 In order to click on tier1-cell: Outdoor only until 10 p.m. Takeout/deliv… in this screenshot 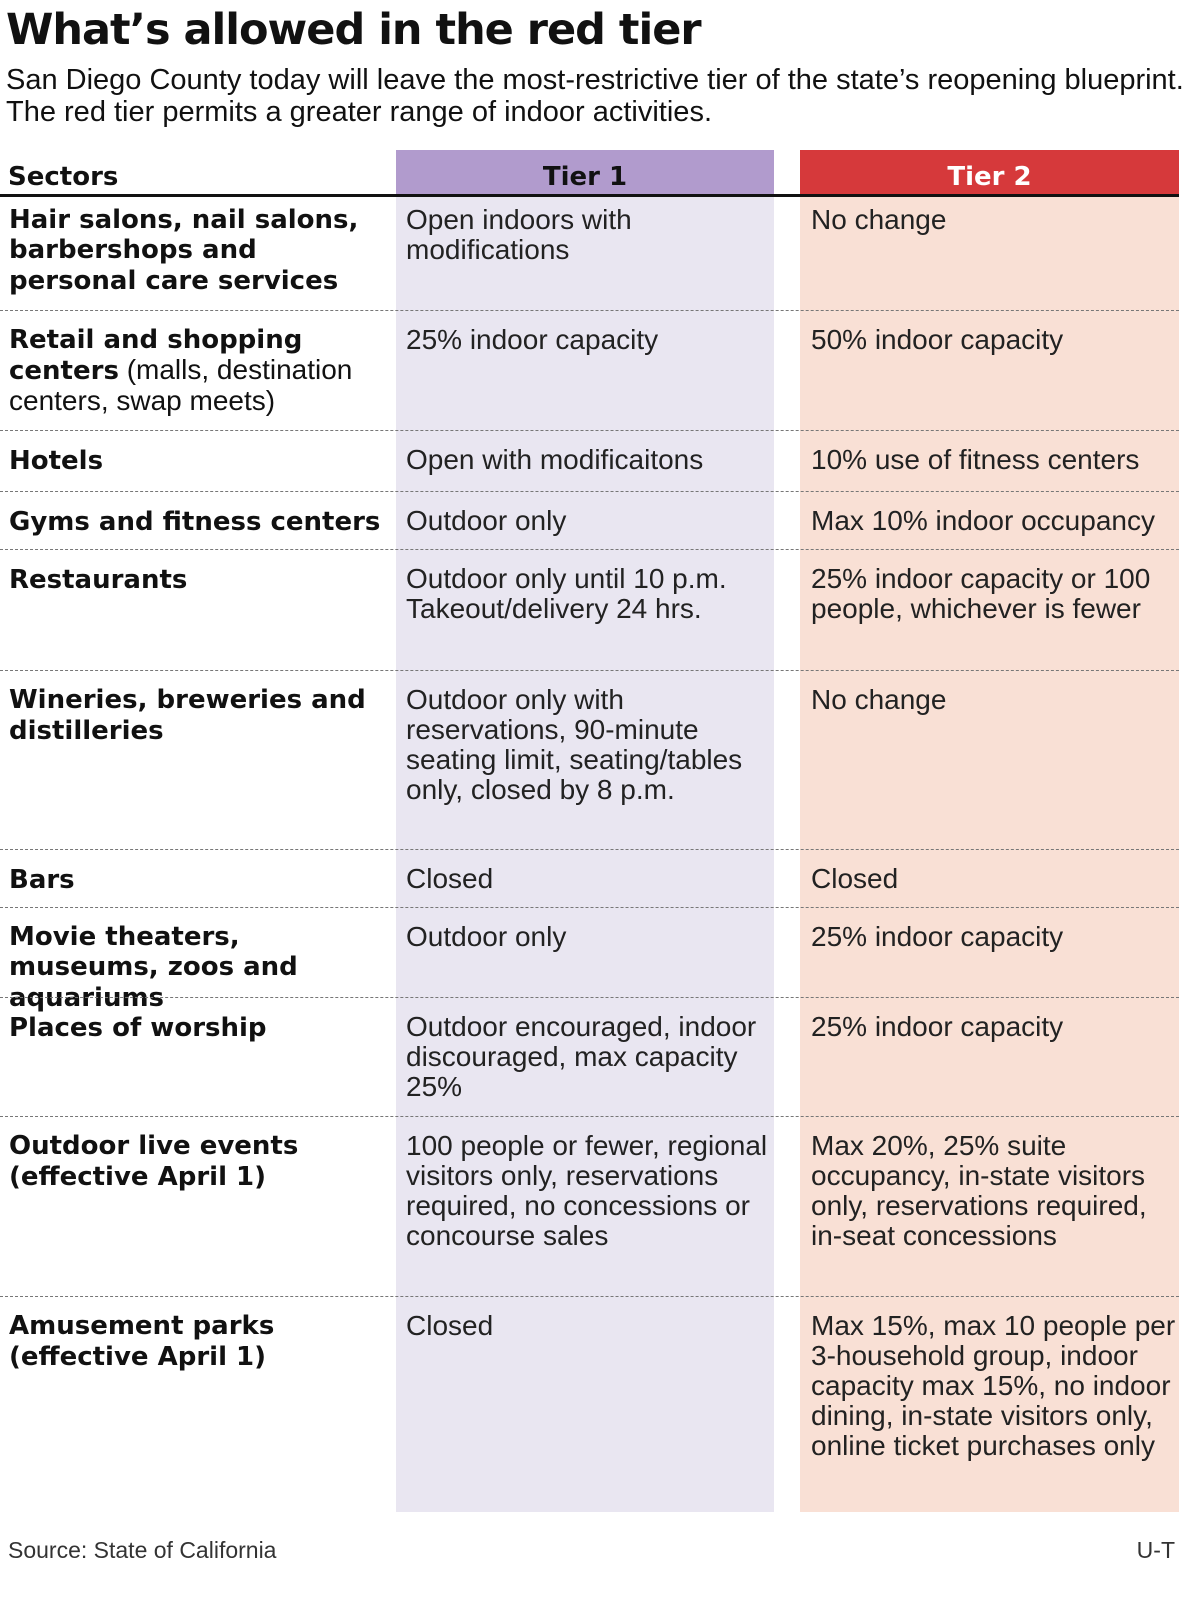, I will do `click(566, 593)`.